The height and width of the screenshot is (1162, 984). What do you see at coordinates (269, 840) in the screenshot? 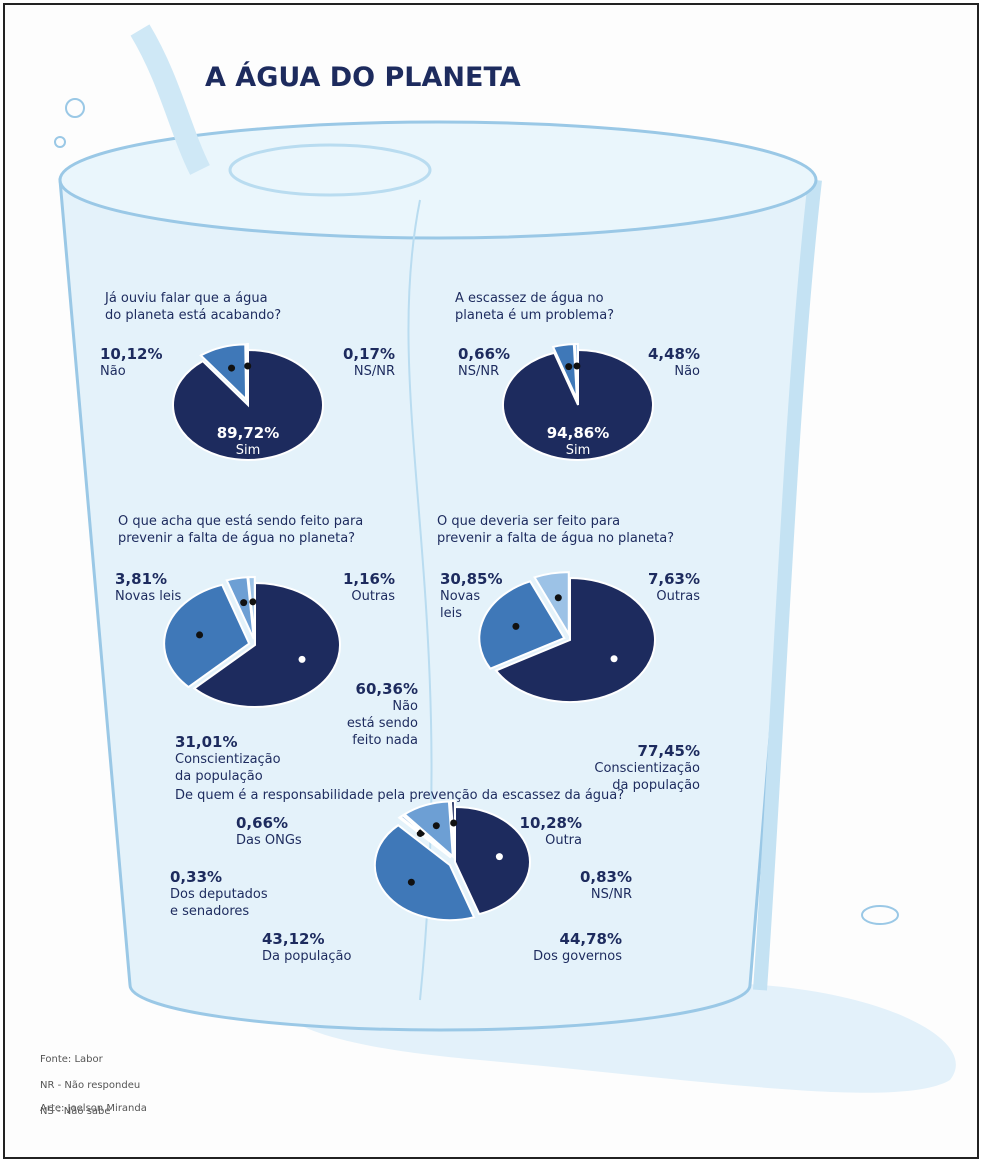
I see `category-label: Das ONGs` at bounding box center [269, 840].